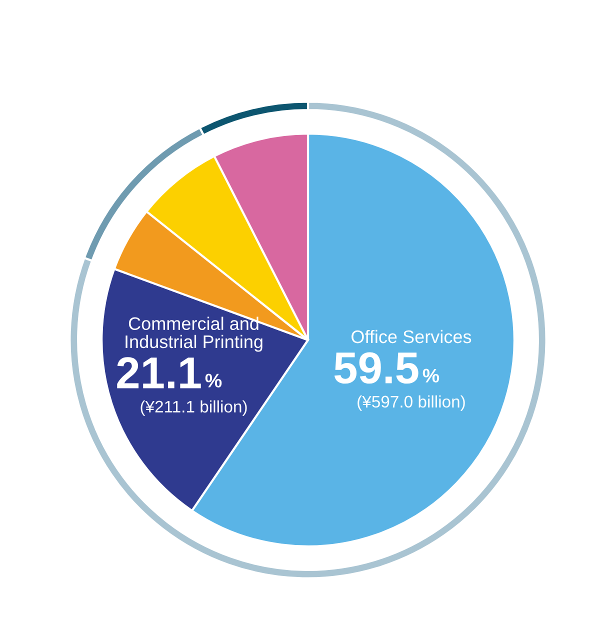 This screenshot has width=600, height=637. I want to click on data-label: 59.5%, so click(387, 368).